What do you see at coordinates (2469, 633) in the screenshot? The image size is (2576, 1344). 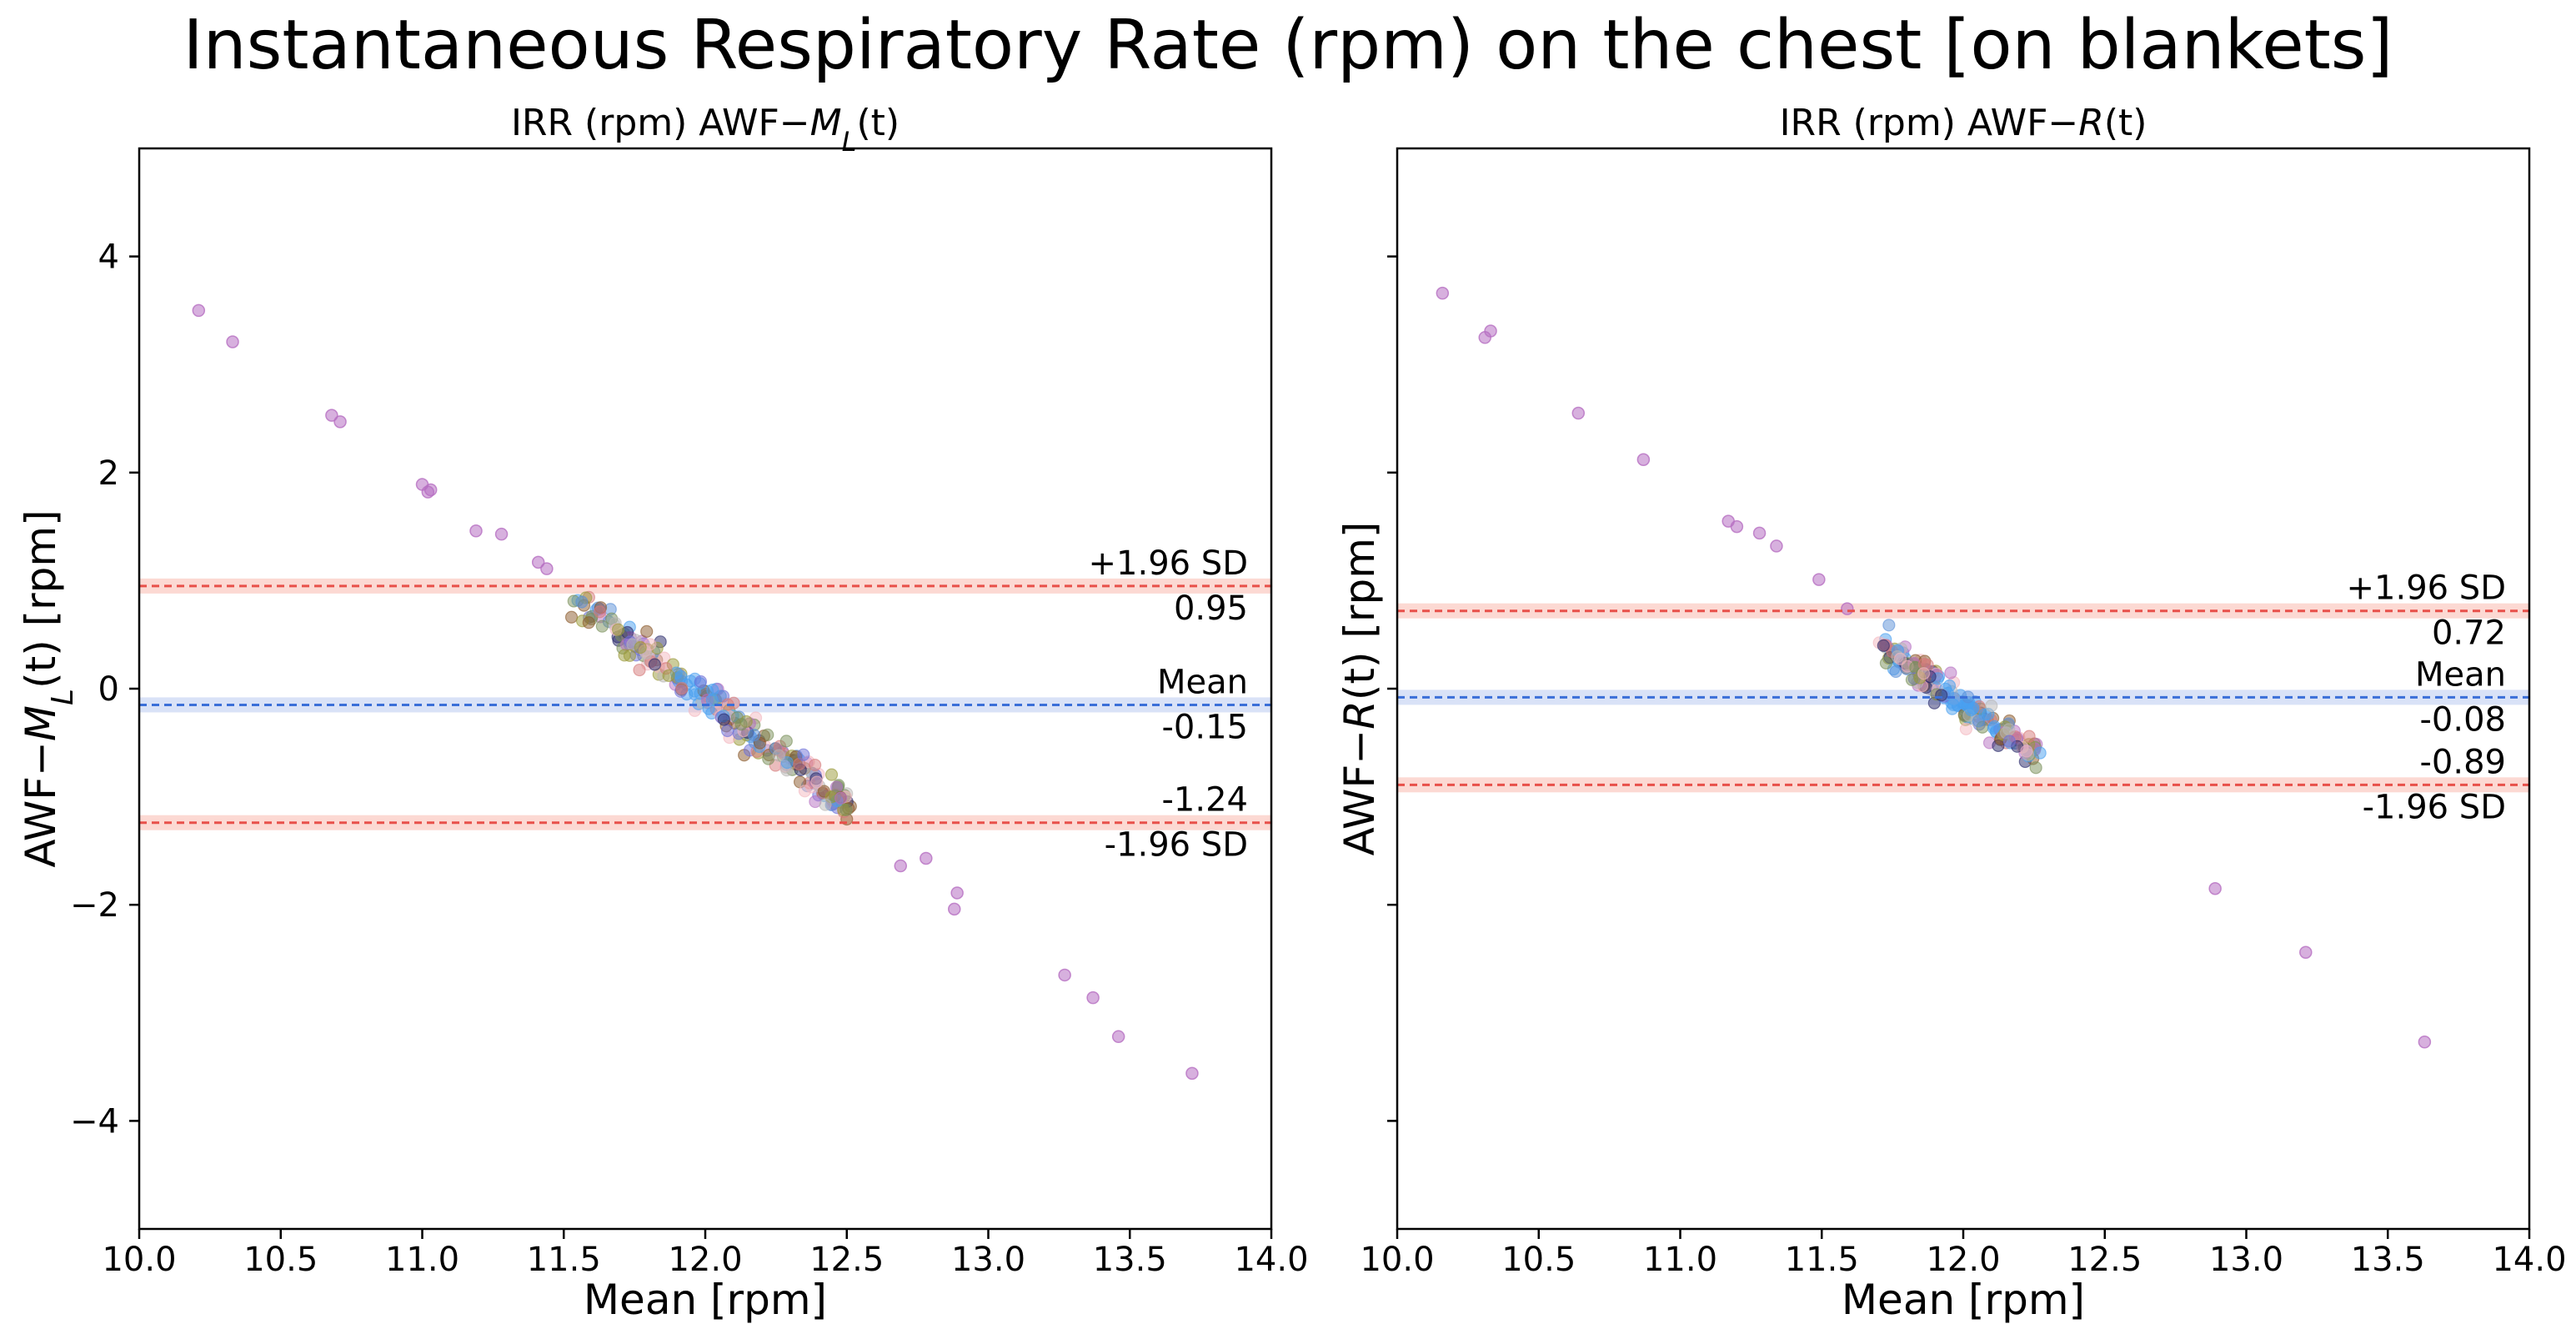 I see `upper-loa-value: 0.72` at bounding box center [2469, 633].